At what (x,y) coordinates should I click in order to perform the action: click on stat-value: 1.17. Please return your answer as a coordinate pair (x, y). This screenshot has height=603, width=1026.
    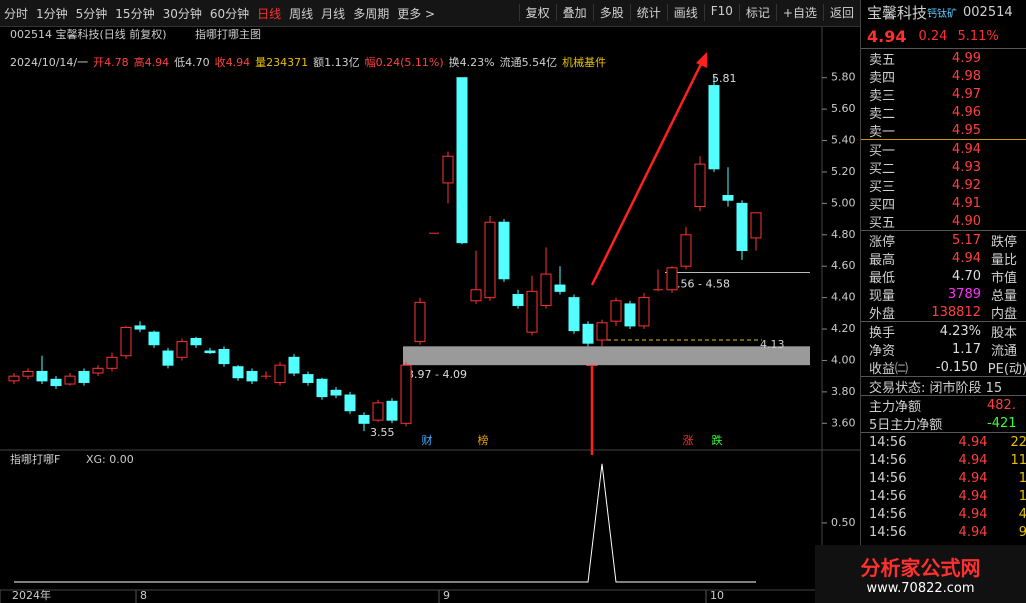
    Looking at the image, I should click on (966, 349).